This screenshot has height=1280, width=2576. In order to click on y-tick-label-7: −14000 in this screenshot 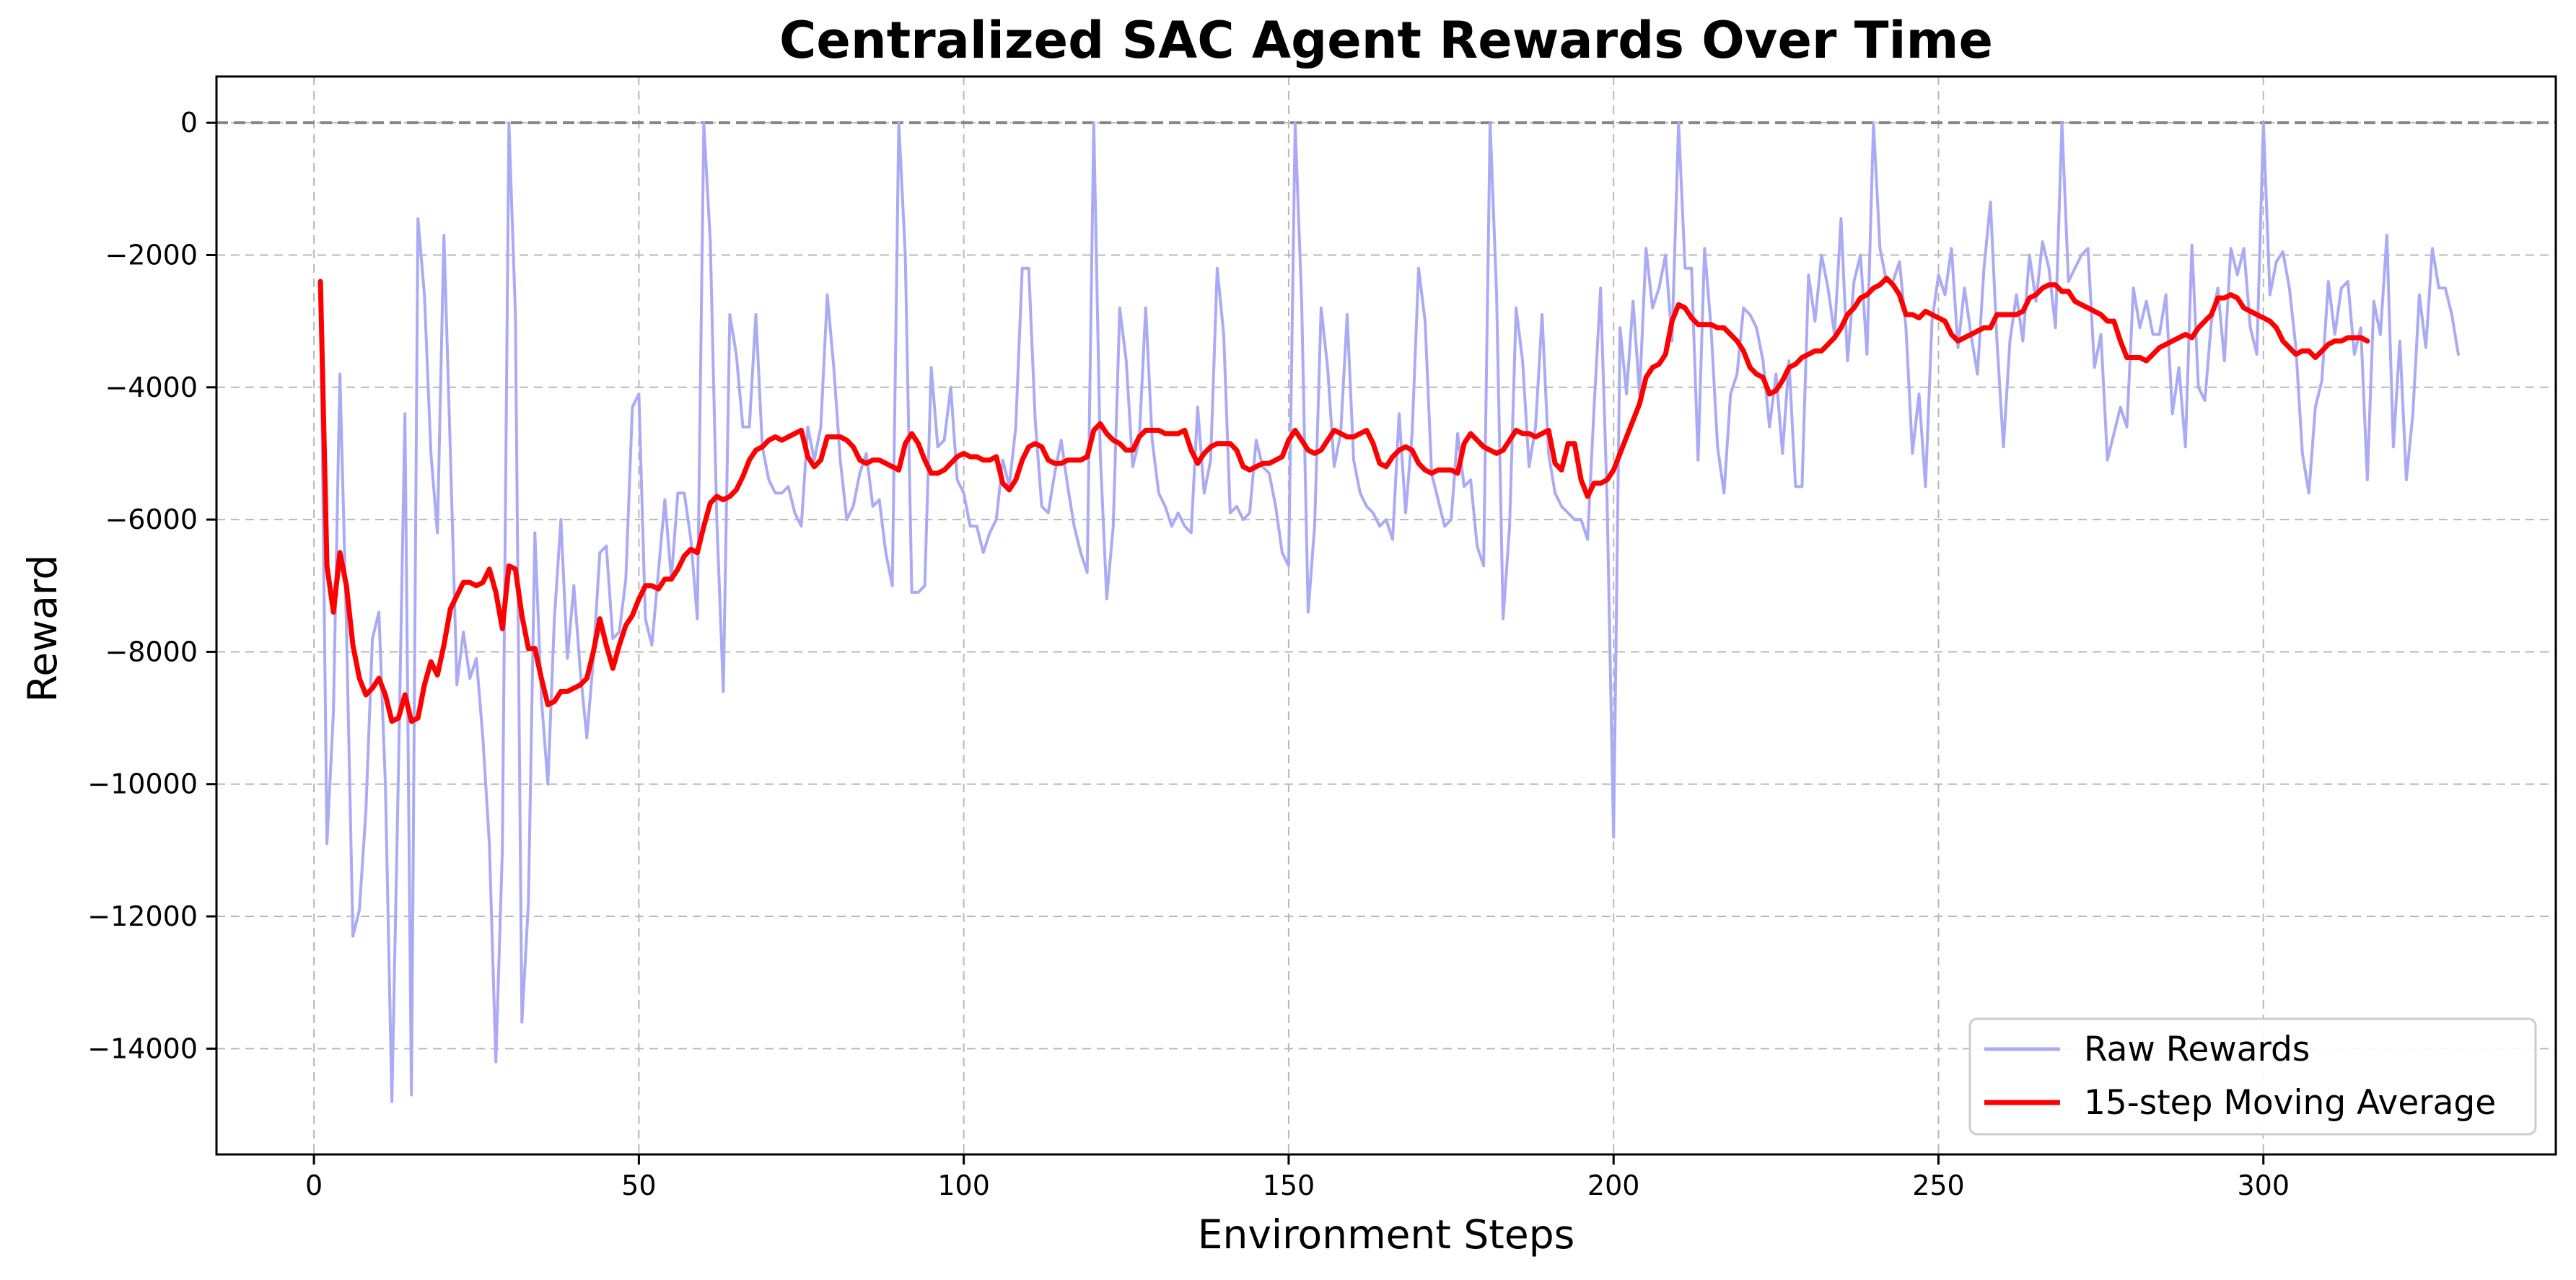, I will do `click(142, 1048)`.